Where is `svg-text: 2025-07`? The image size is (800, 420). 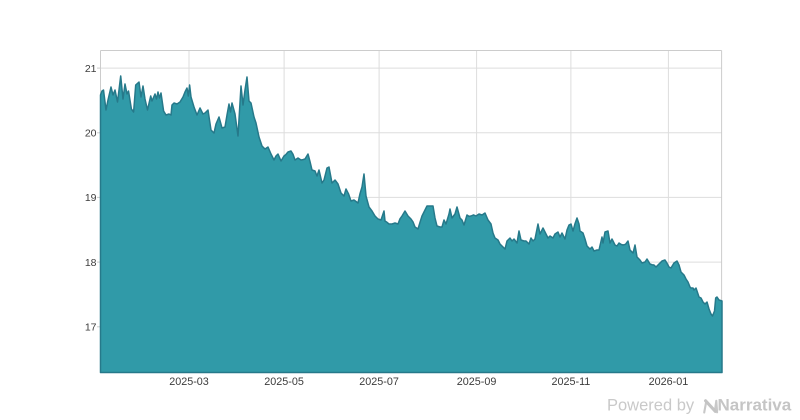
svg-text: 2025-07 is located at coordinates (379, 382).